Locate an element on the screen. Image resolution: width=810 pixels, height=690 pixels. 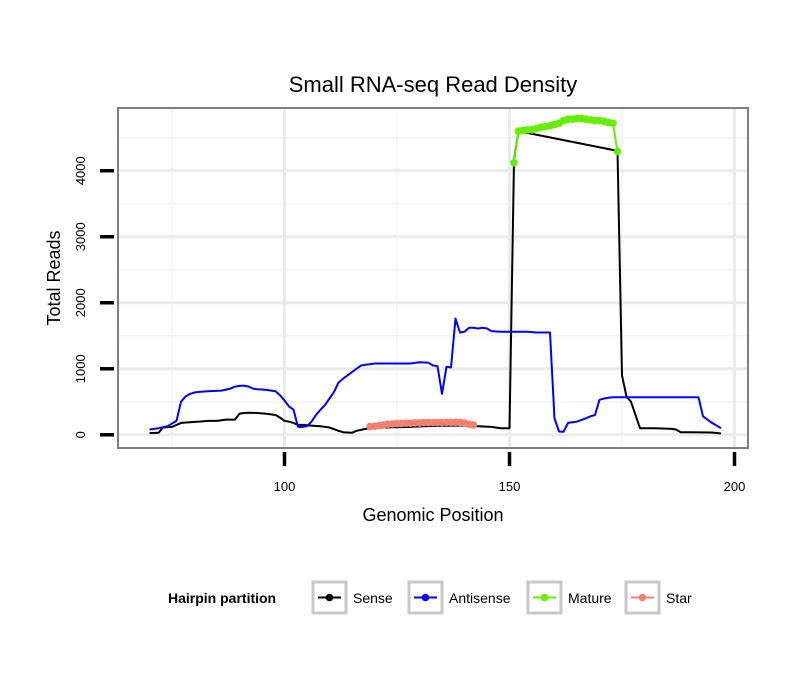
y-axis-label: Total Reads is located at coordinates (54, 277).